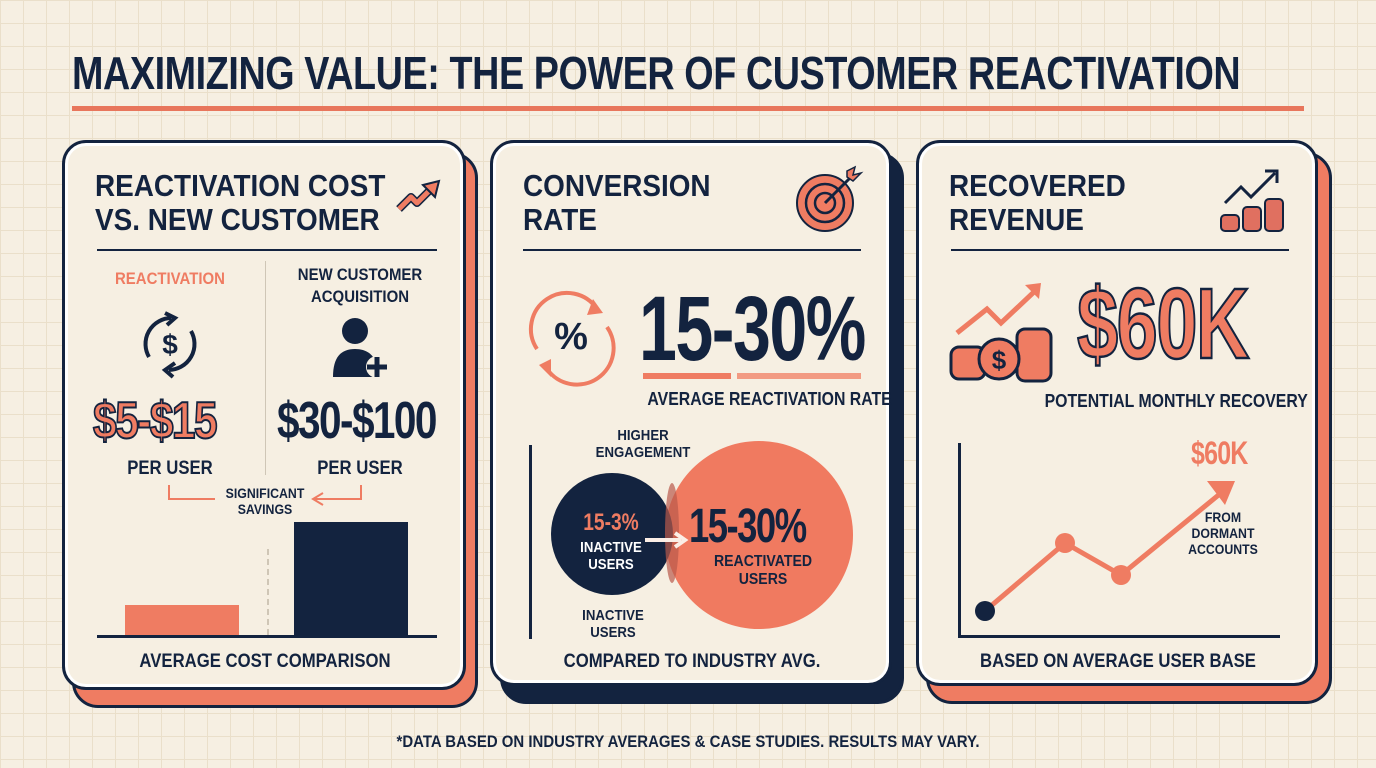 This screenshot has width=1376, height=768. Describe the element at coordinates (613, 632) in the screenshot. I see `below-label-line2: USERS` at that location.